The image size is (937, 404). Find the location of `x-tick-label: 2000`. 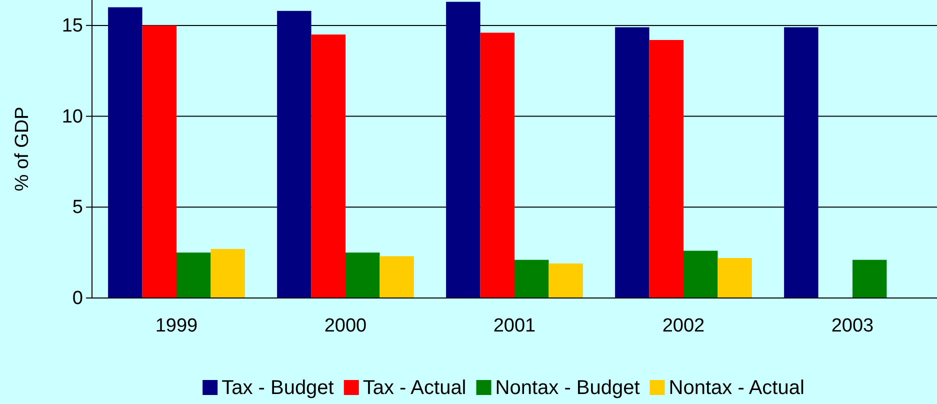

x-tick-label: 2000 is located at coordinates (345, 325).